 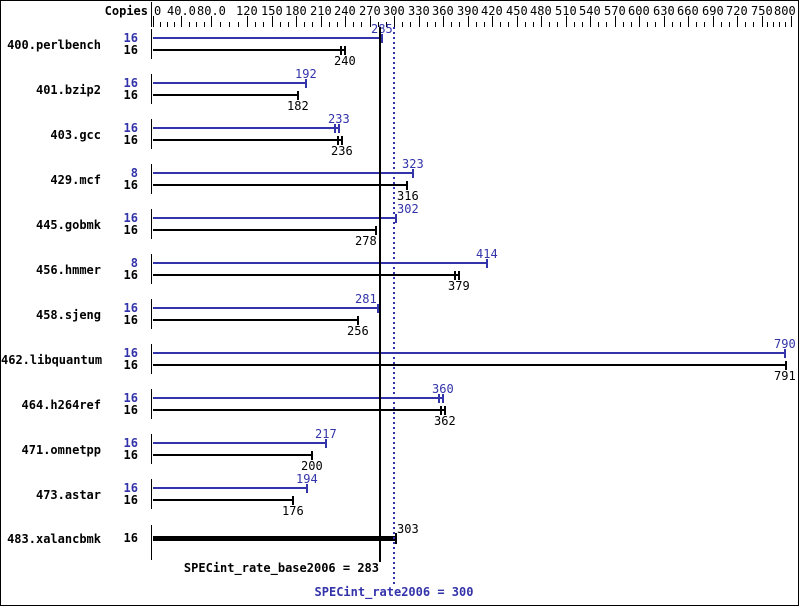 What do you see at coordinates (408, 196) in the screenshot?
I see `base-value-label: 316` at bounding box center [408, 196].